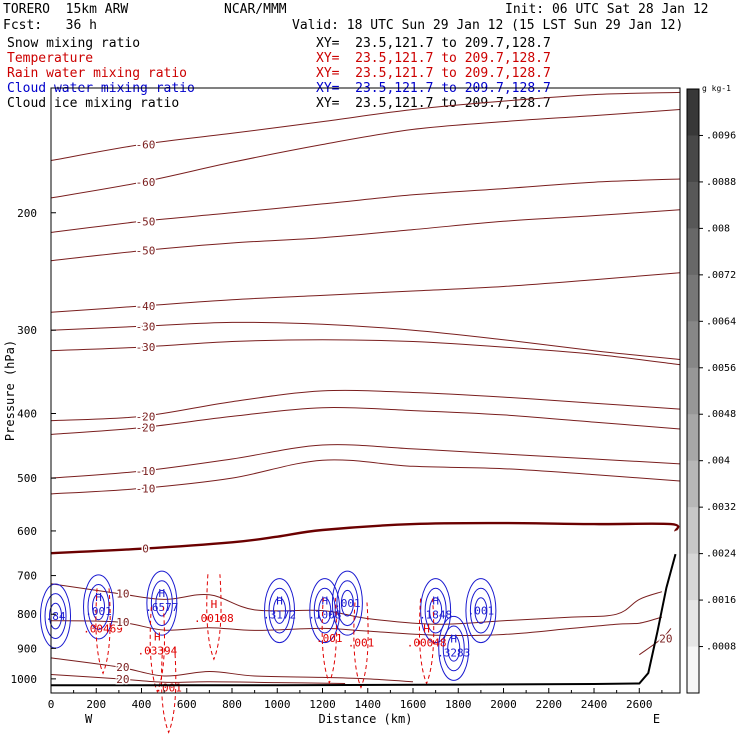  I want to click on x-tick-label: 2400, so click(594, 704).